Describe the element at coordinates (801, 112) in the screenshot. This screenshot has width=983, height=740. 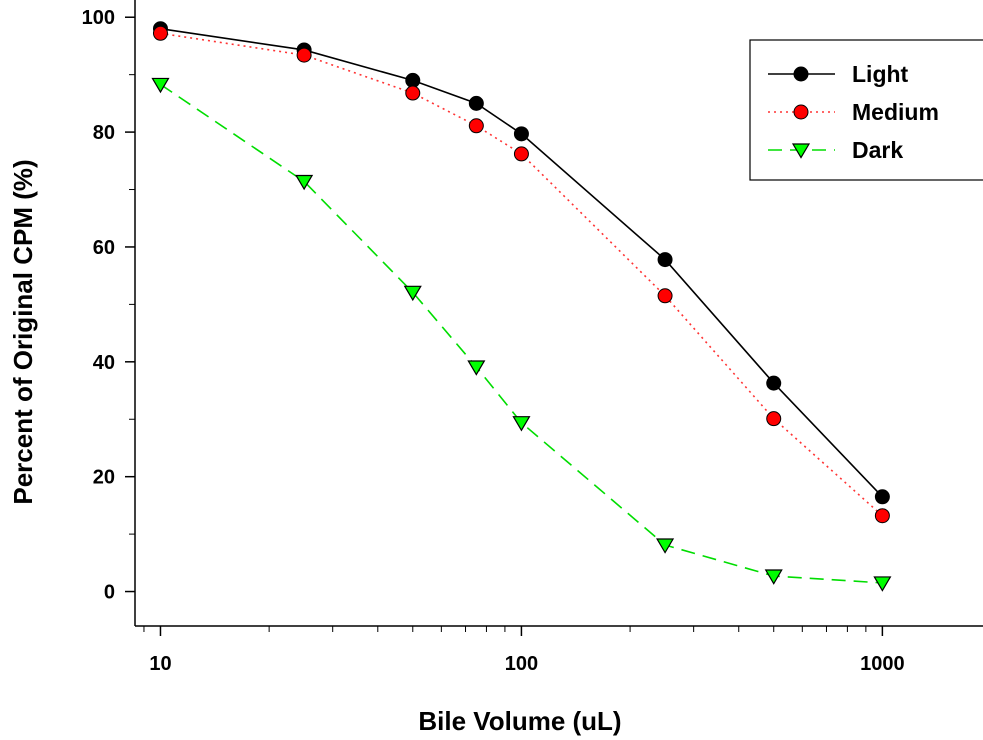
I see `legend-marker-medium` at that location.